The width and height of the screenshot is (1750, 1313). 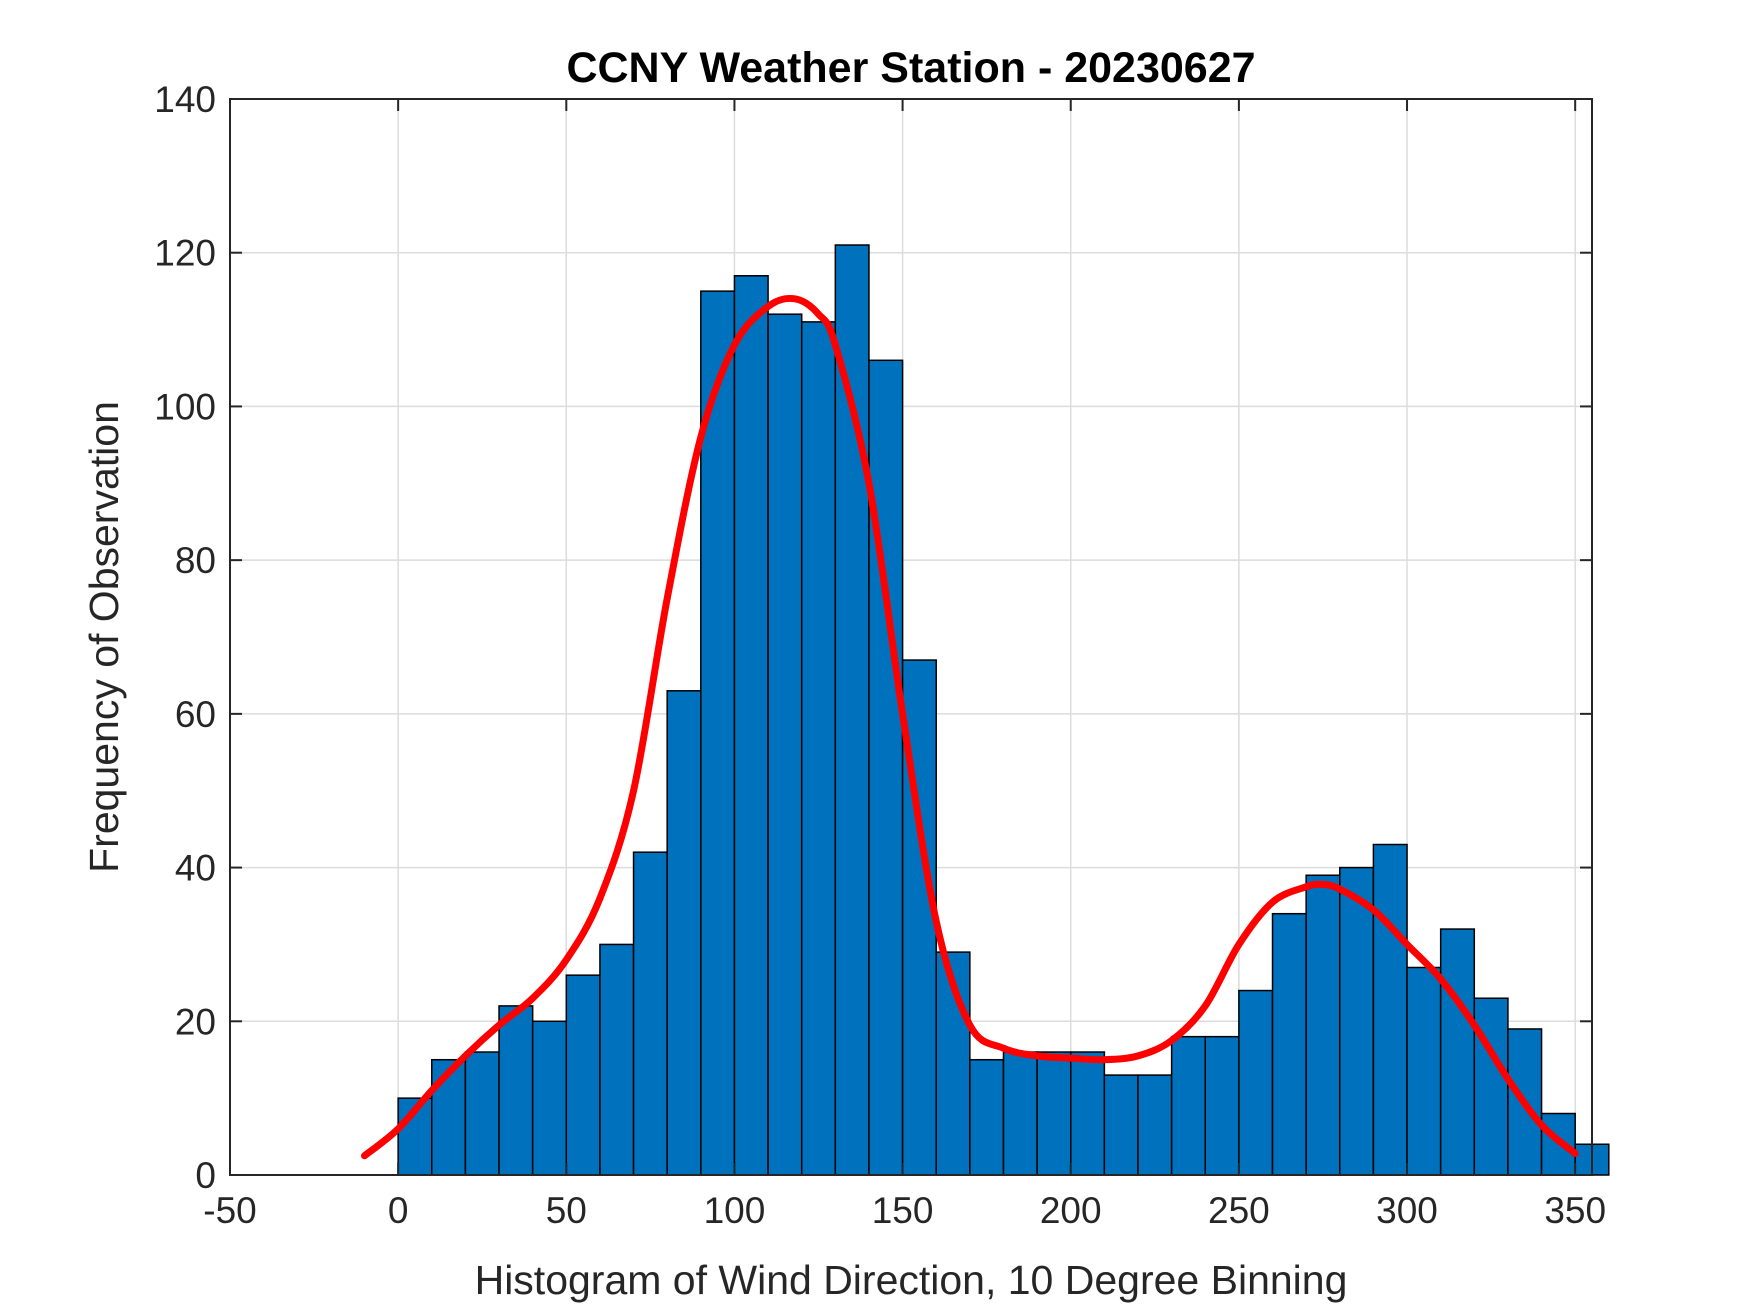 I want to click on y-tick-label: 40, so click(x=195, y=868).